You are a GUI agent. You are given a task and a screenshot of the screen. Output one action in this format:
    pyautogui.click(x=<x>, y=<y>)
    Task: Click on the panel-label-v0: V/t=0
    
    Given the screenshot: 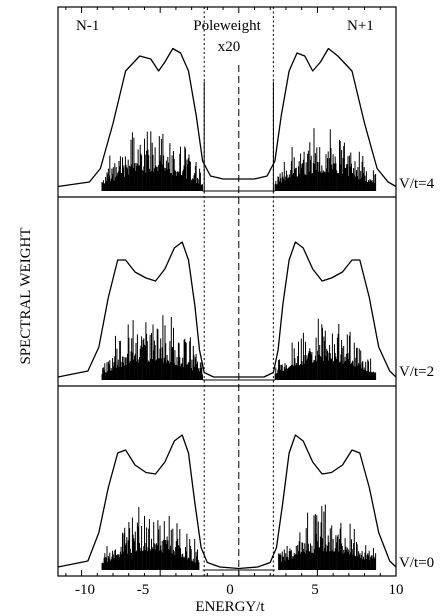 What is the action you would take?
    pyautogui.click(x=416, y=563)
    